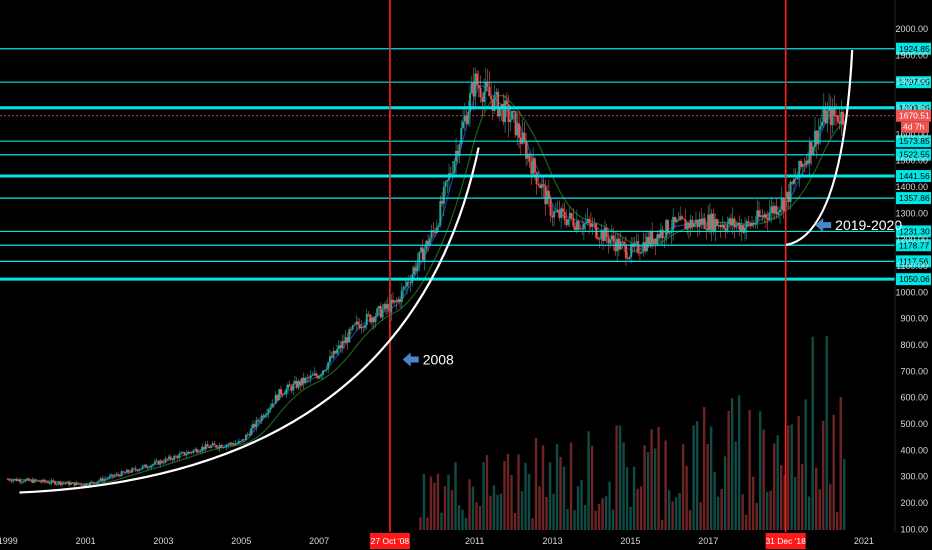 Image resolution: width=932 pixels, height=550 pixels. I want to click on level-label: 1231.30, so click(914, 231).